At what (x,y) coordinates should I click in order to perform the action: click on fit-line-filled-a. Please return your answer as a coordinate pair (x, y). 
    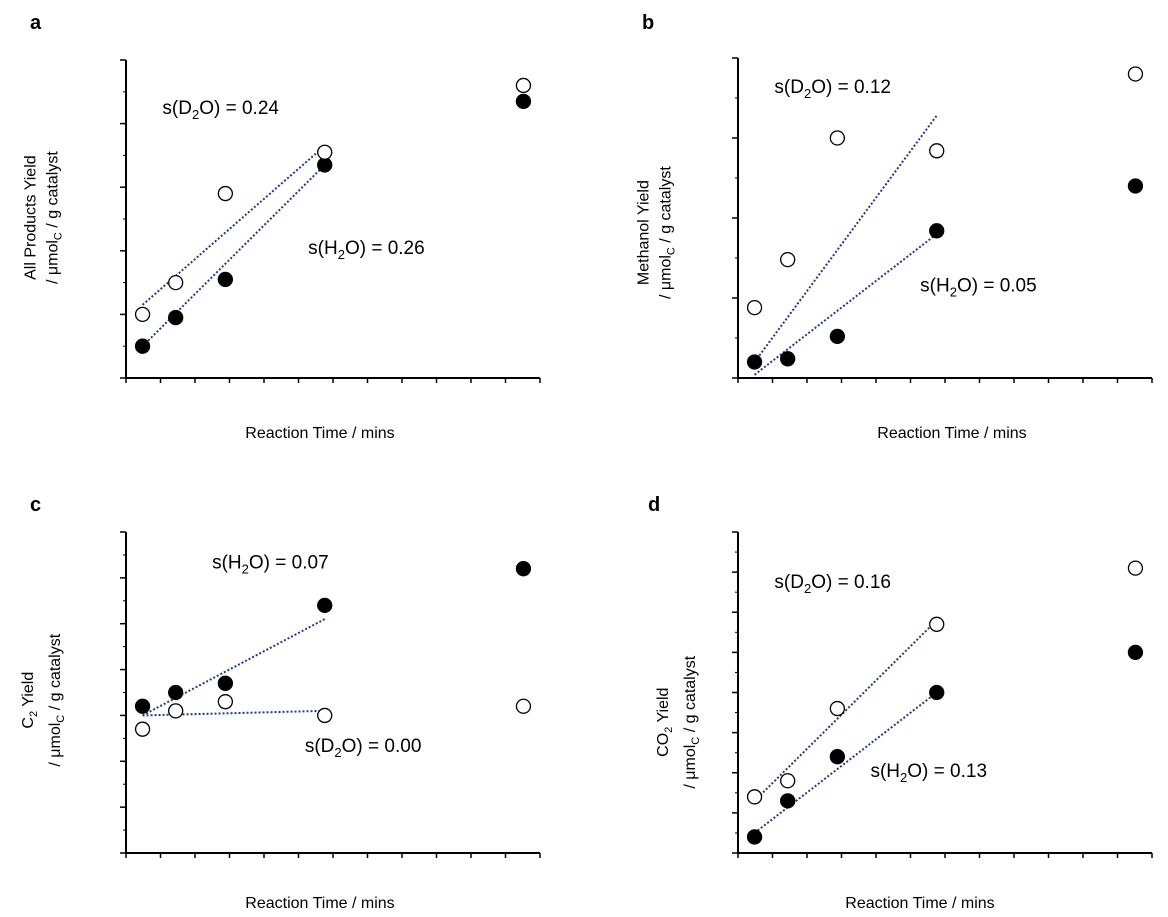
    Looking at the image, I should click on (233, 255).